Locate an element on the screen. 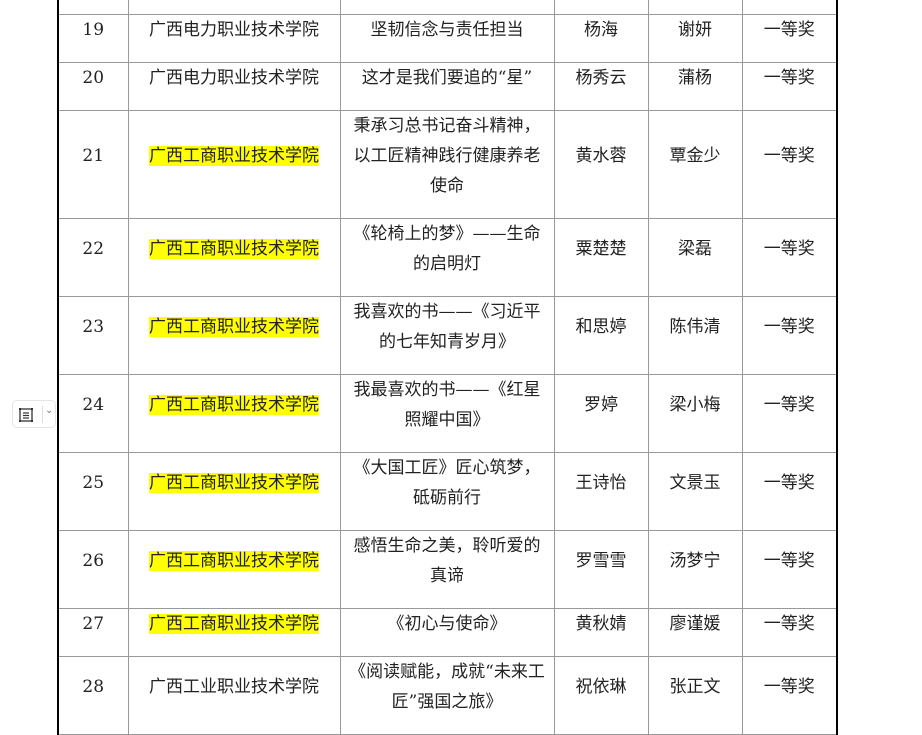  teacher-cell-text: 梁磊 is located at coordinates (695, 249).